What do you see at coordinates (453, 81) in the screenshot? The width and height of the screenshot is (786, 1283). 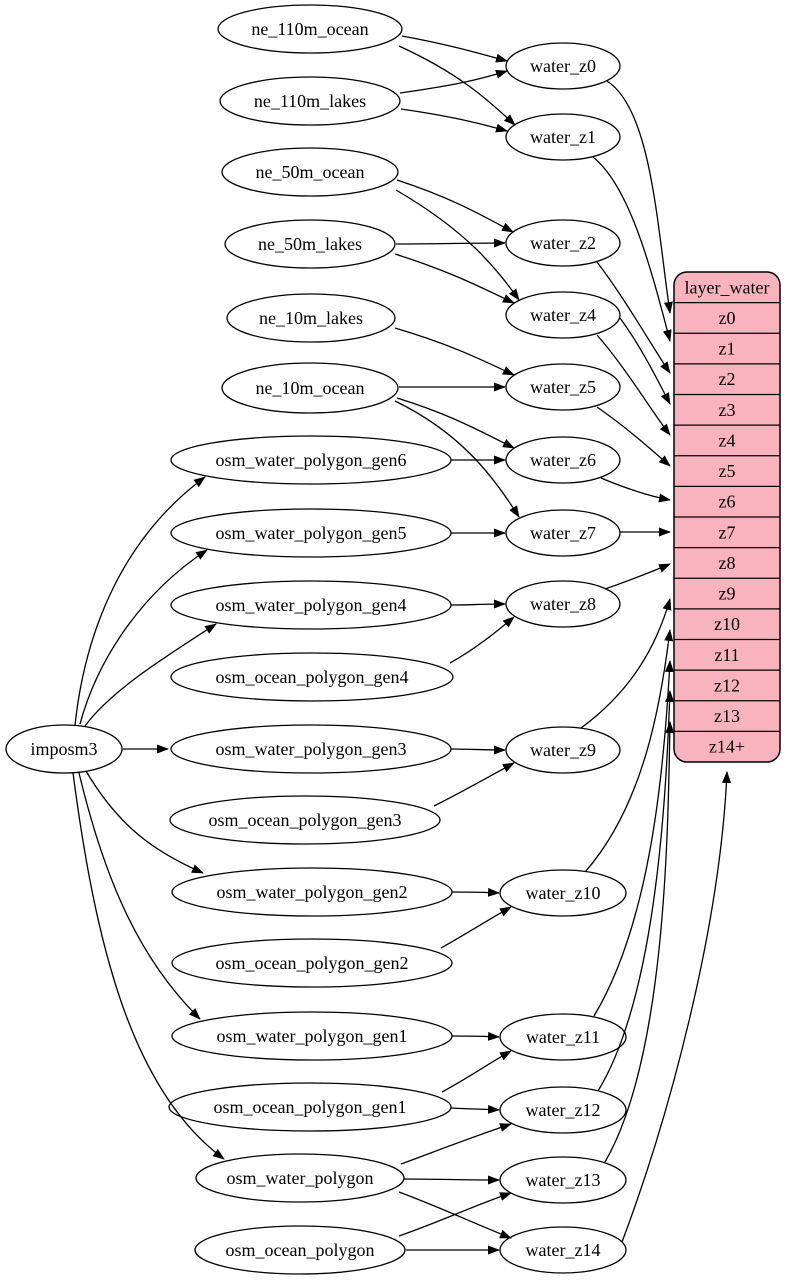 I see `edge-ne_110m_lakes-to-water_z0` at bounding box center [453, 81].